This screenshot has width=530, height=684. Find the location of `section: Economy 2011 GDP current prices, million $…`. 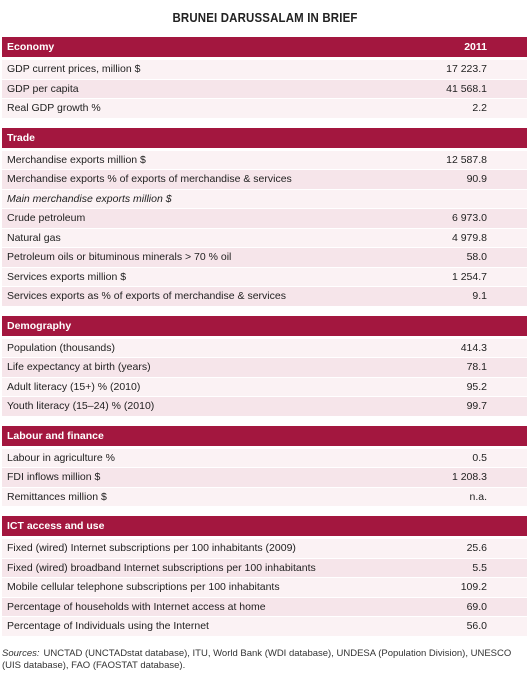

section: Economy 2011 GDP current prices, million $… is located at coordinates (264, 77).